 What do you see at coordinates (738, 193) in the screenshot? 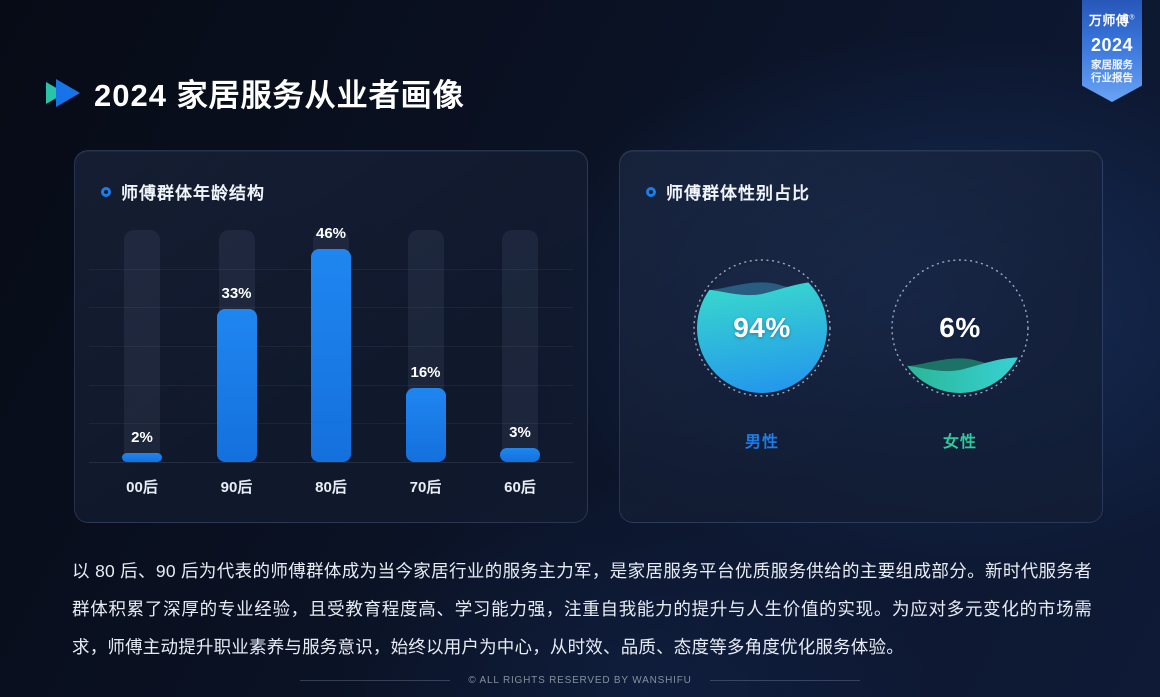
I see `gender-card-title: 师傅群体性别占比` at bounding box center [738, 193].